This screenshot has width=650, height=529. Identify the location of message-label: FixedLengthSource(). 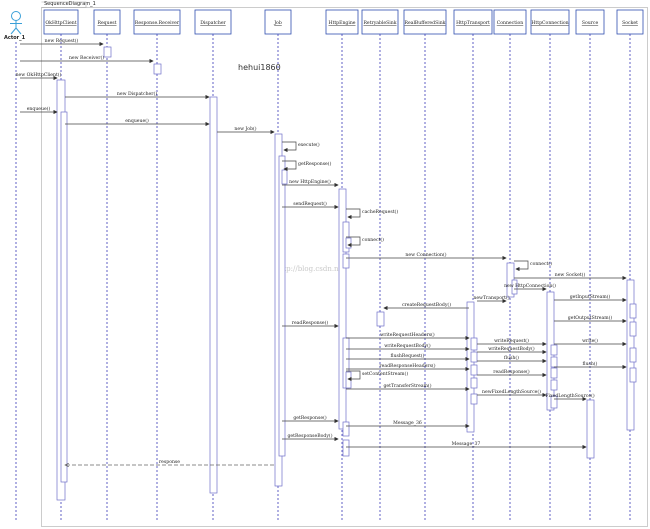
(570, 395).